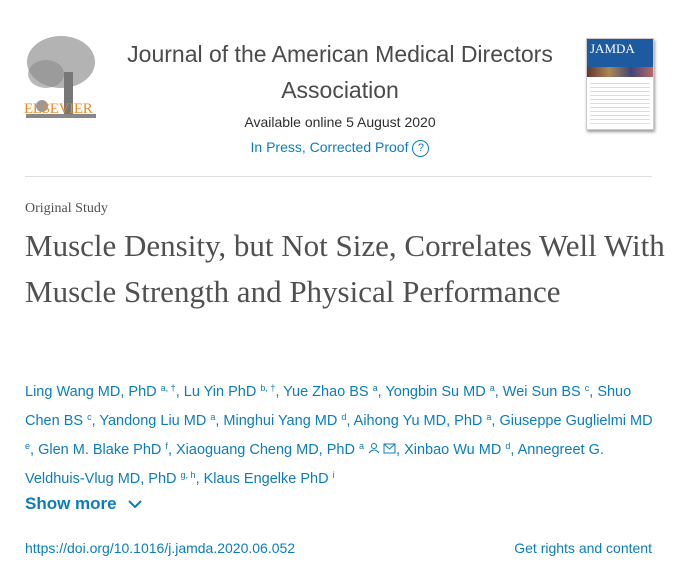 This screenshot has width=686, height=567. I want to click on author-link: Yandong Liu MD, so click(153, 421).